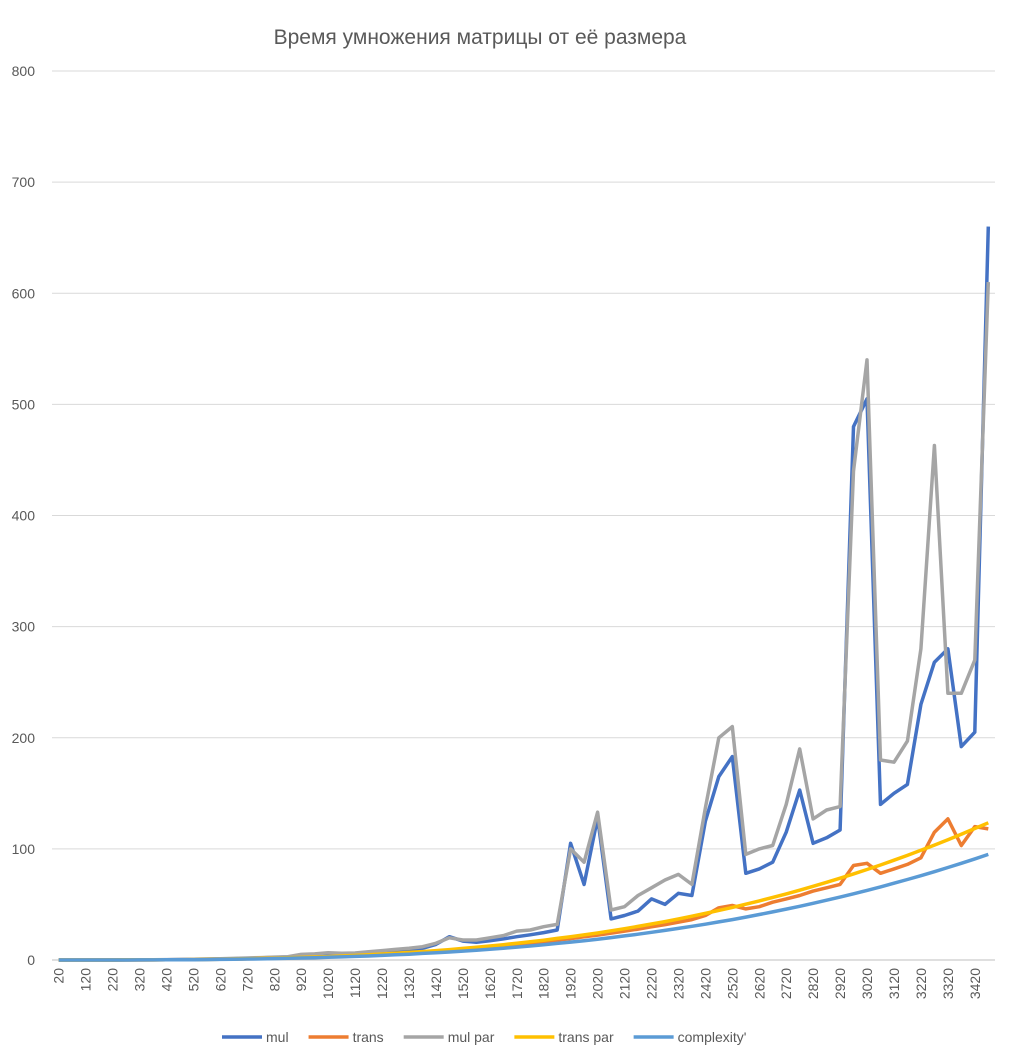  What do you see at coordinates (586, 1037) in the screenshot?
I see `legend-label: trans par` at bounding box center [586, 1037].